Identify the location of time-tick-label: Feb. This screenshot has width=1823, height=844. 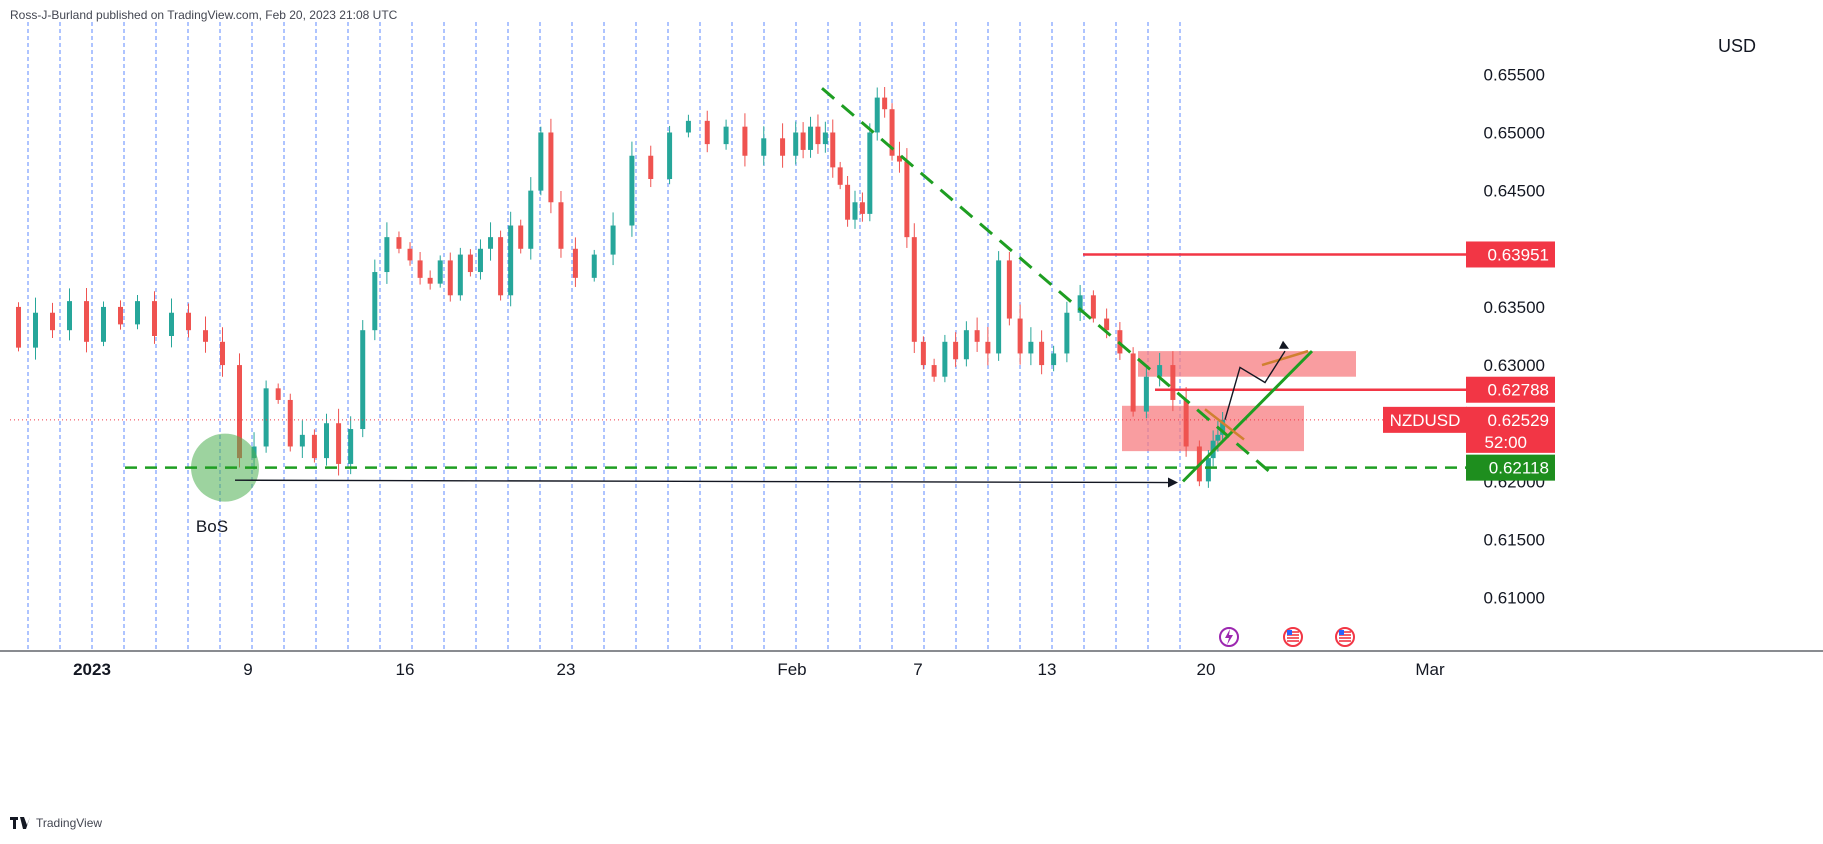
(791, 669).